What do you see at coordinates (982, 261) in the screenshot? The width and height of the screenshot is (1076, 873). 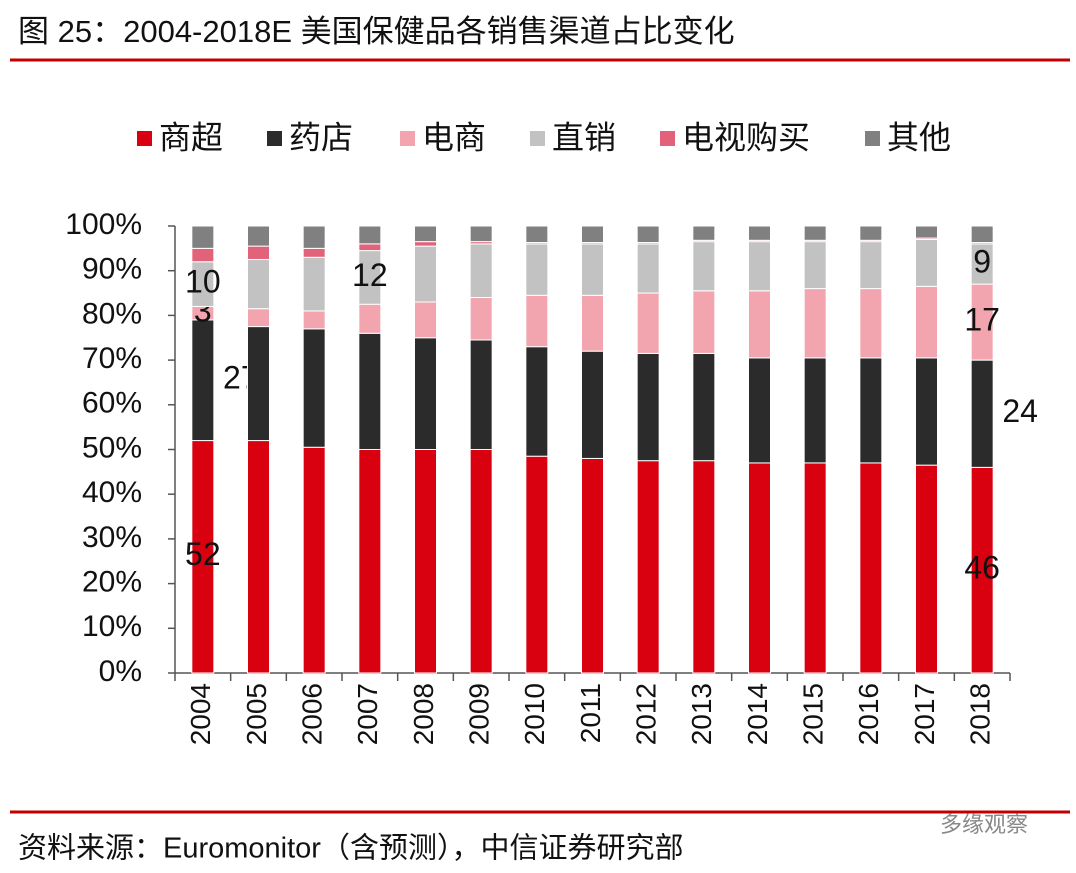 I see `data-label: 9` at bounding box center [982, 261].